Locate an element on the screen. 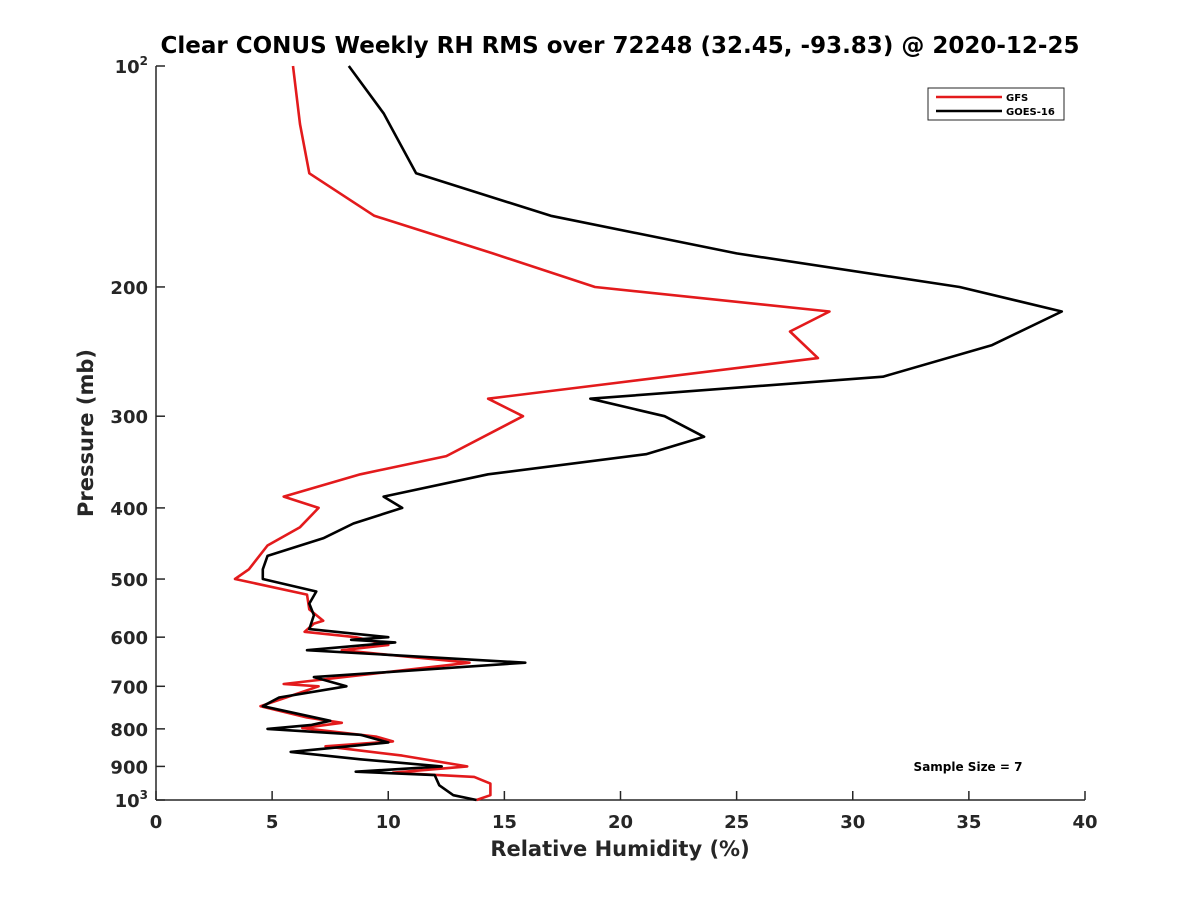 The height and width of the screenshot is (900, 1200). x-tick-label: 15 is located at coordinates (504, 822).